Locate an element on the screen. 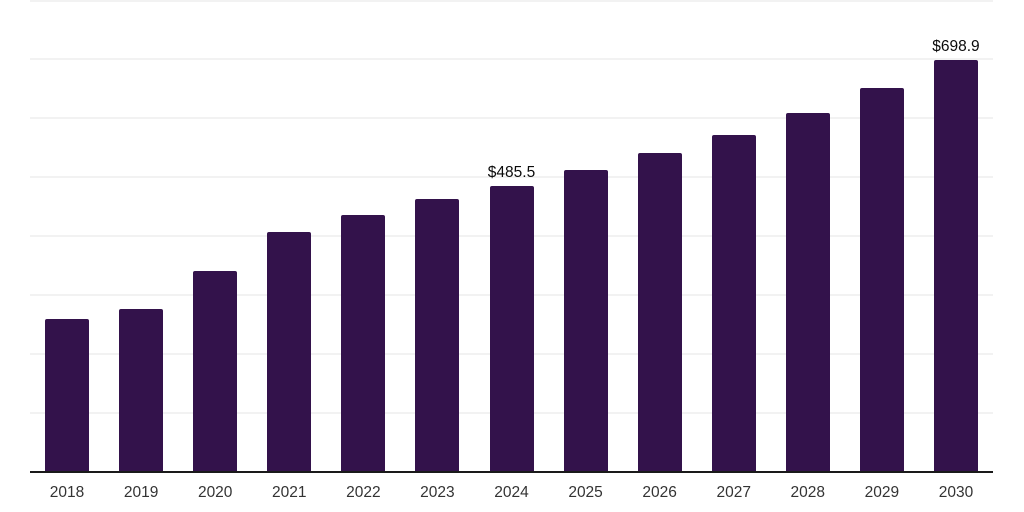 Image resolution: width=1024 pixels, height=512 pixels. x-tick-2028: 2028 is located at coordinates (808, 492).